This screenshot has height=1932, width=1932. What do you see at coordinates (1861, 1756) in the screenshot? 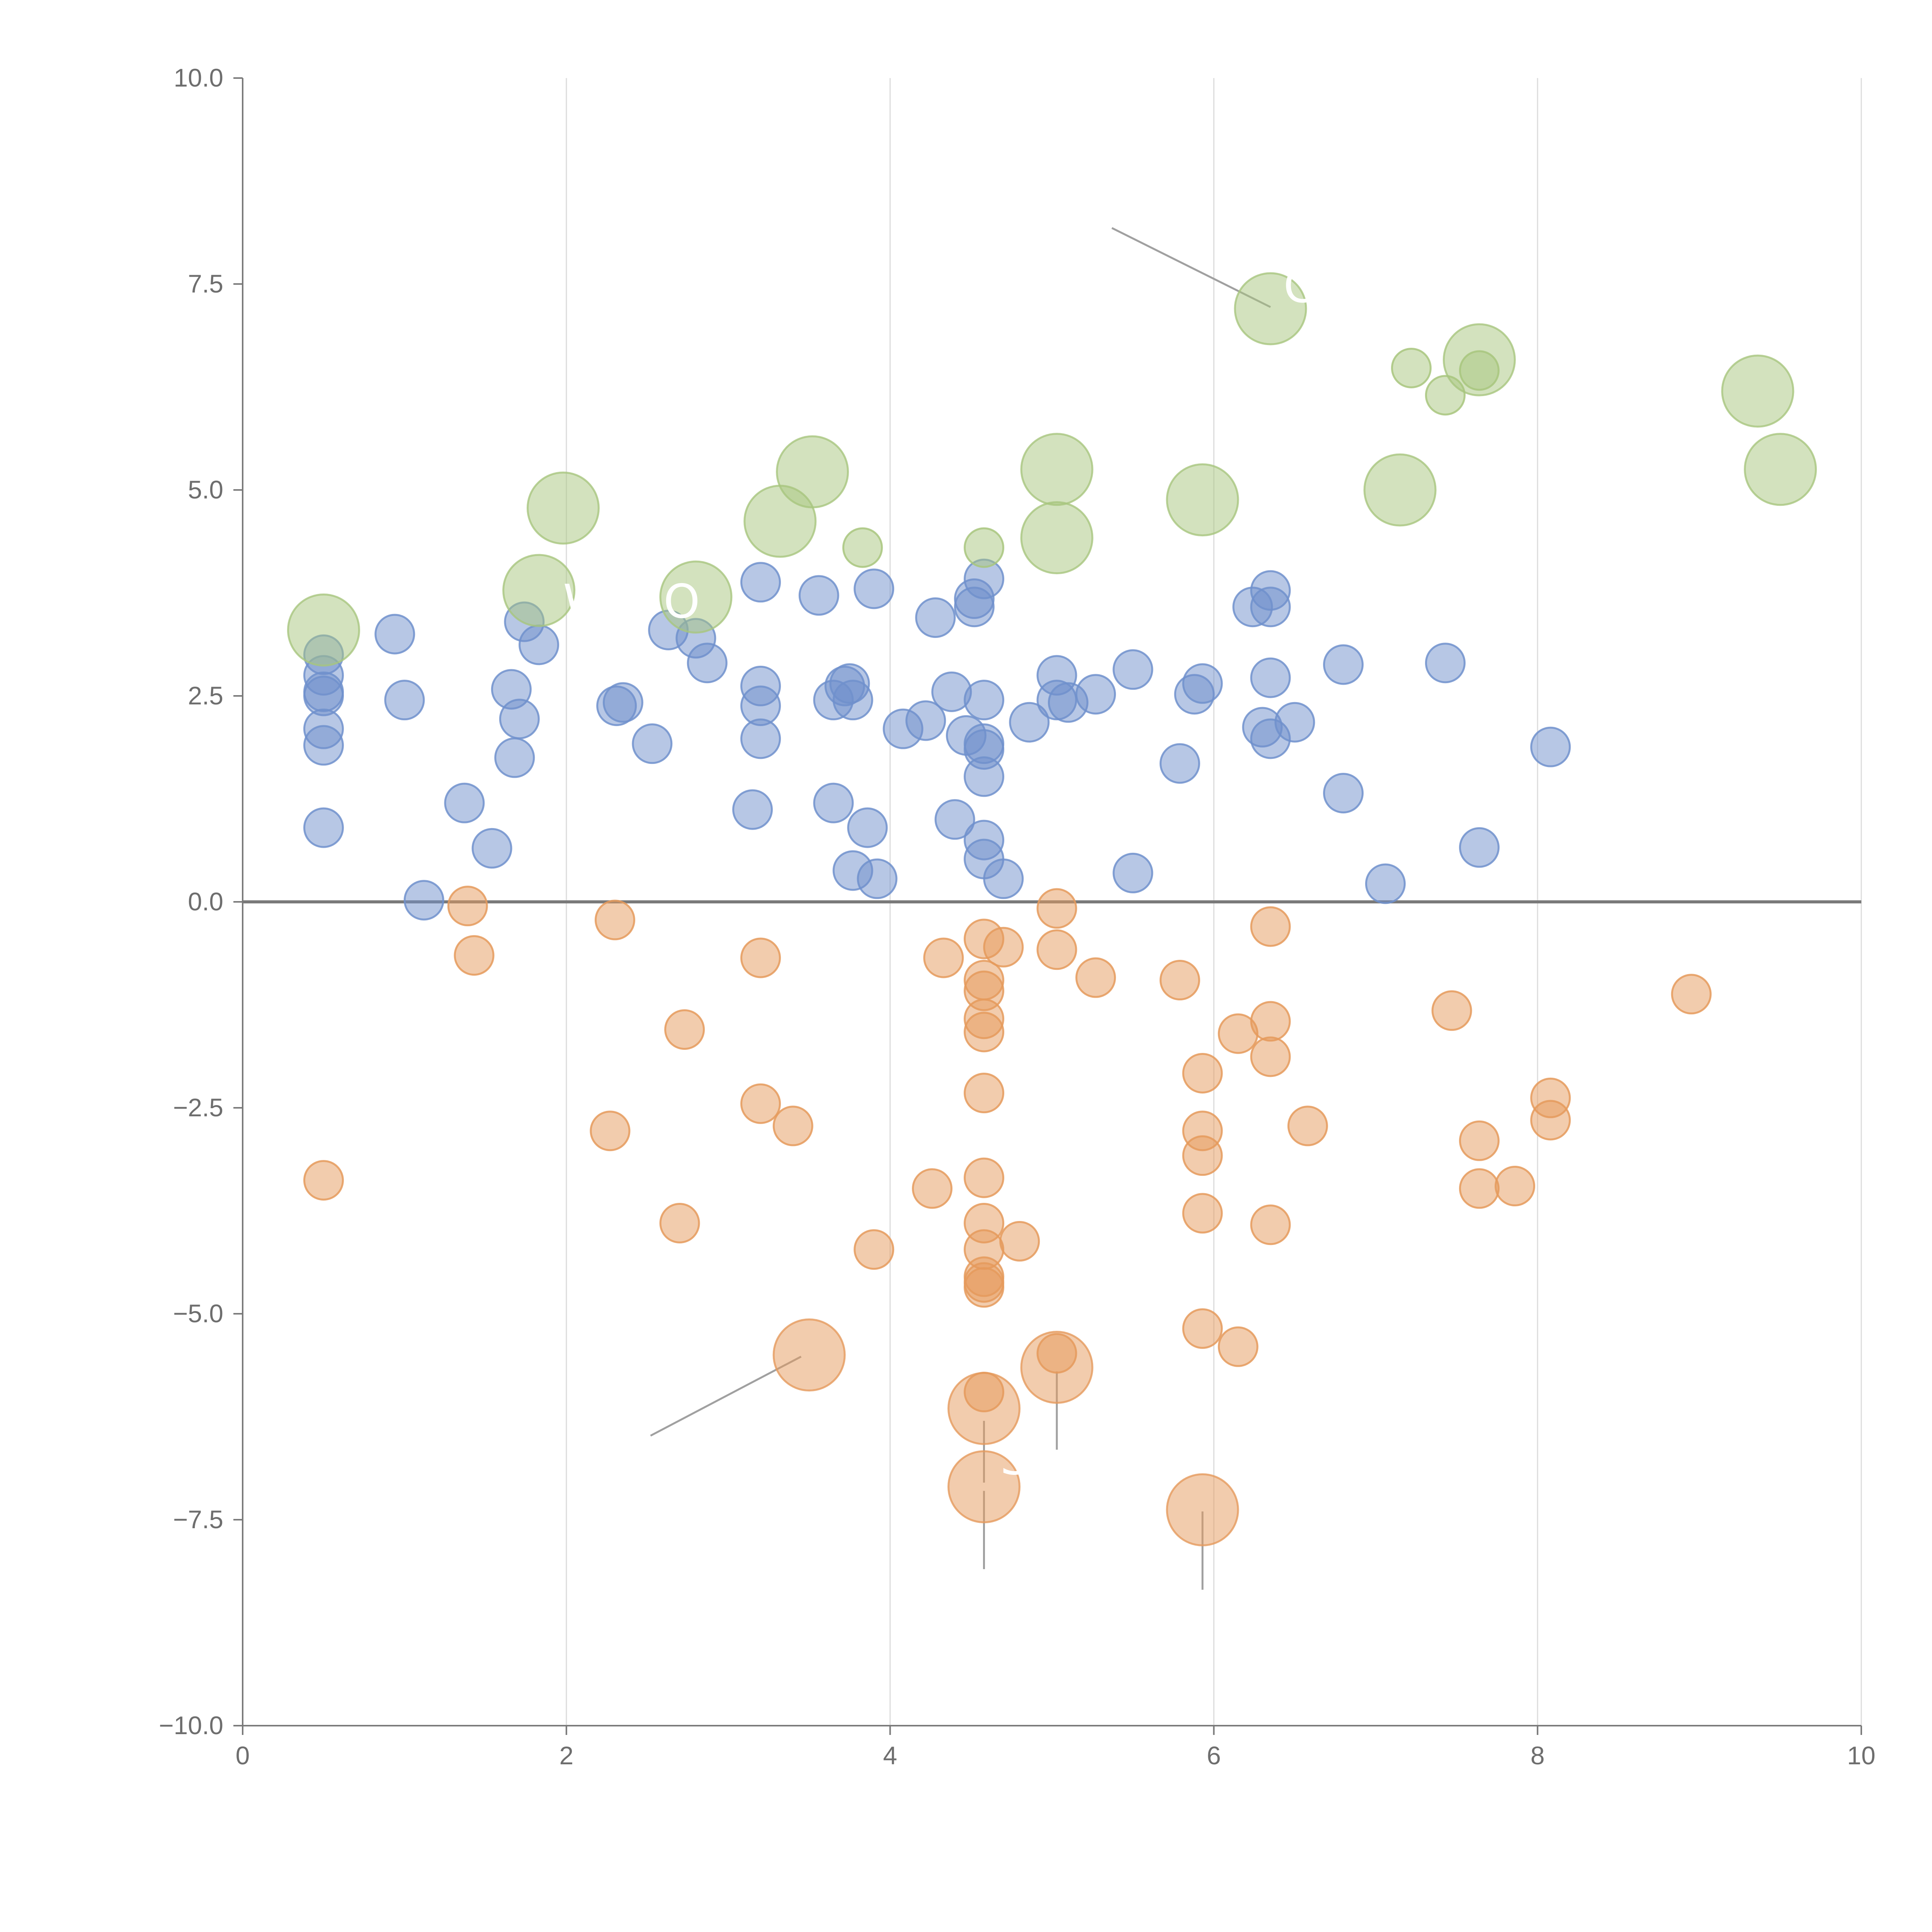
I see `x-tick-label-5: 10` at bounding box center [1861, 1756].